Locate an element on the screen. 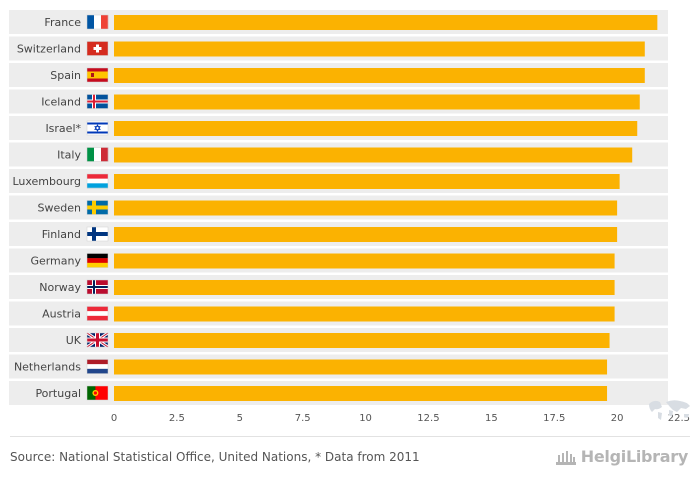 The height and width of the screenshot is (483, 700). x-tick-label: 22.5 is located at coordinates (679, 418).